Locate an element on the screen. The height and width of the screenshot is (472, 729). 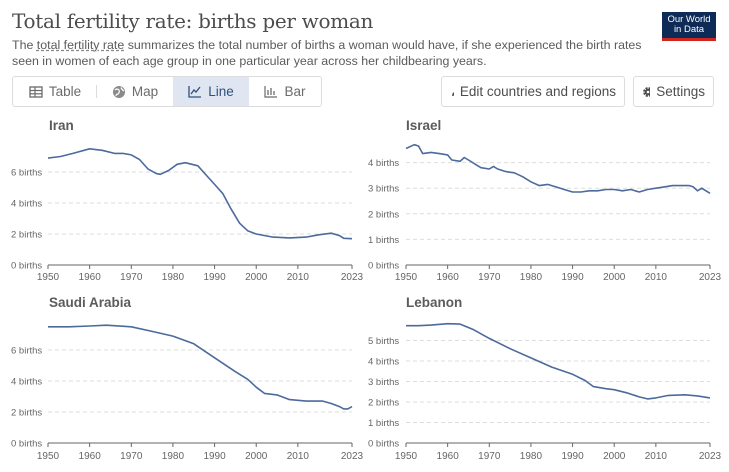
chart-title: Total fertility rate: births per woman is located at coordinates (193, 21).